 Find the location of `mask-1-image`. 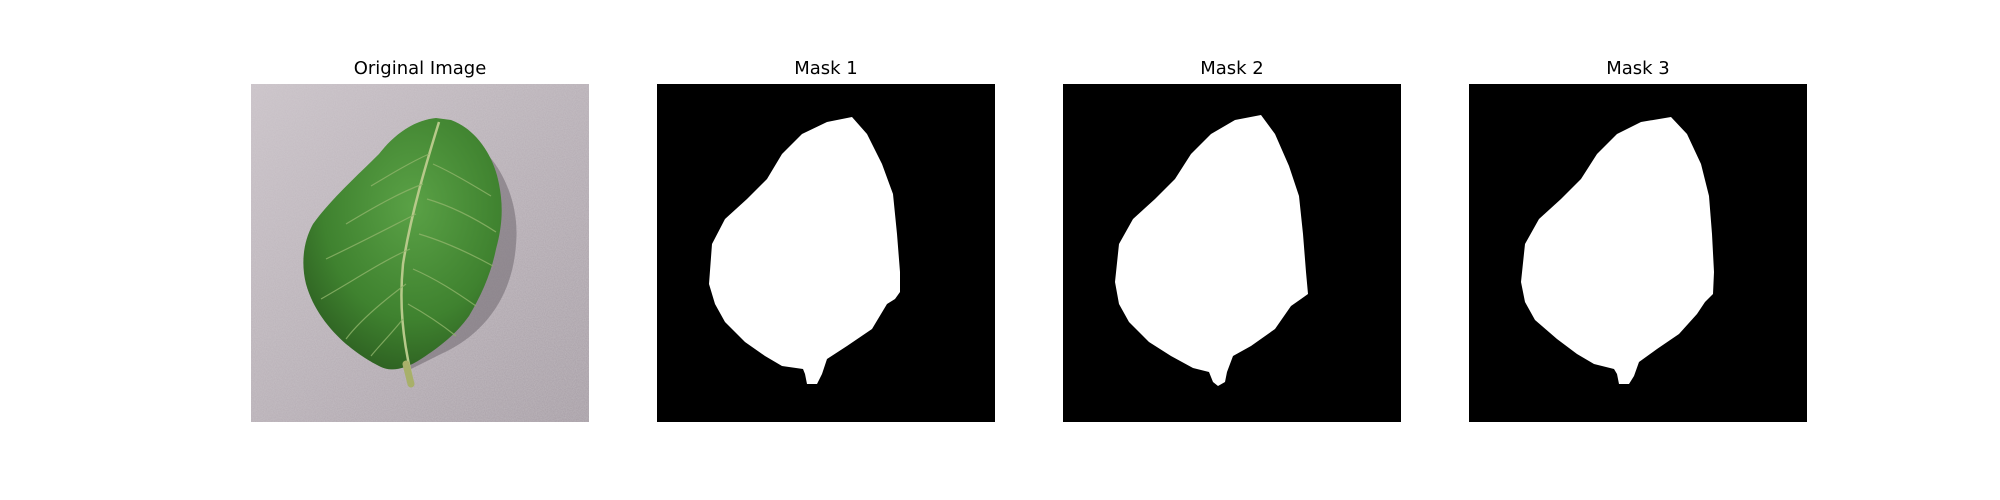

mask-1-image is located at coordinates (826, 253).